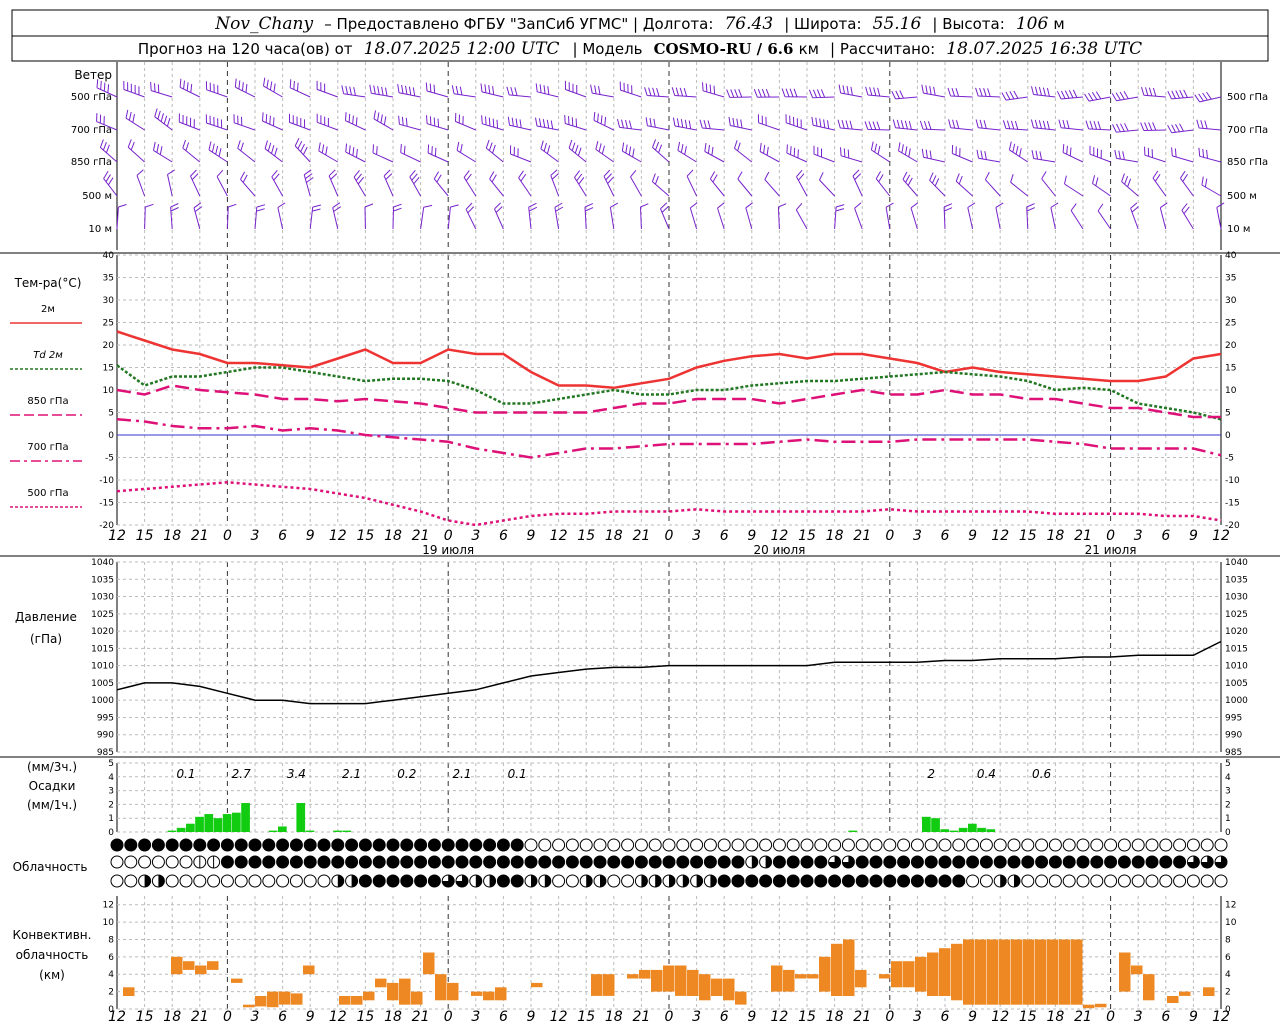 The width and height of the screenshot is (1280, 1024). I want to click on ytick-right: 30, so click(1231, 301).